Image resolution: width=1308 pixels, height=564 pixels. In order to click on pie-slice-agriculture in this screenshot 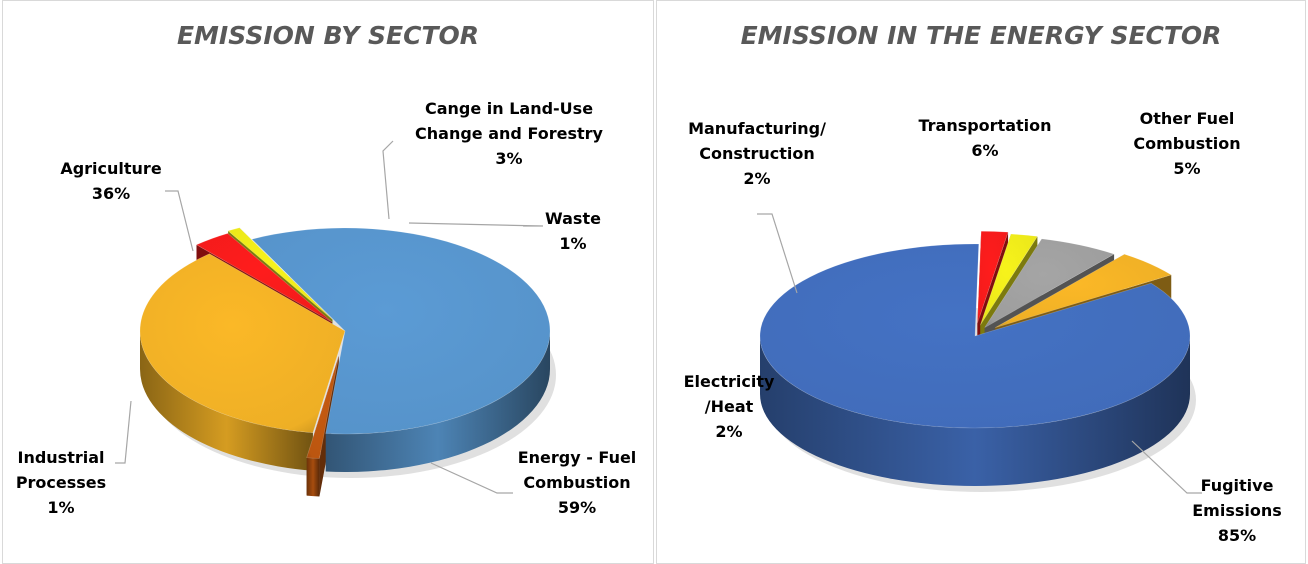, I will do `click(242, 343)`.